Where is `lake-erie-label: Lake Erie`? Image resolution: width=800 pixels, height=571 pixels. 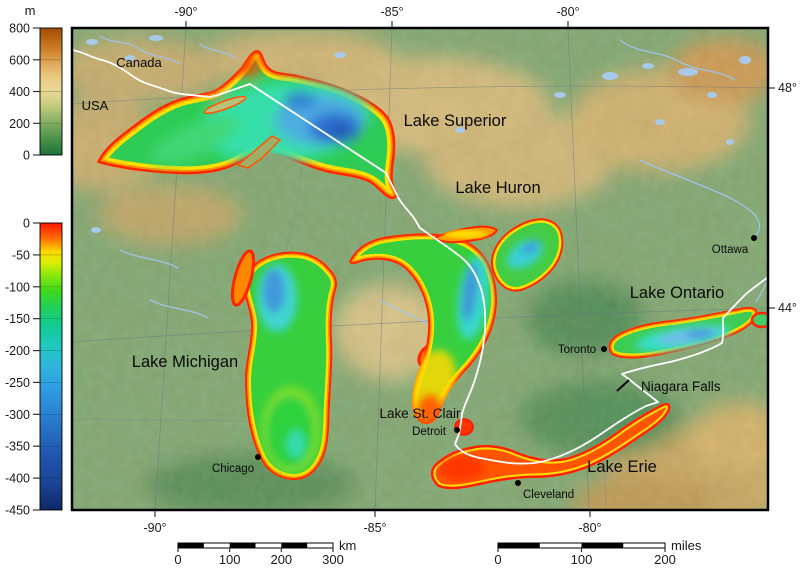
lake-erie-label: Lake Erie is located at coordinates (622, 467).